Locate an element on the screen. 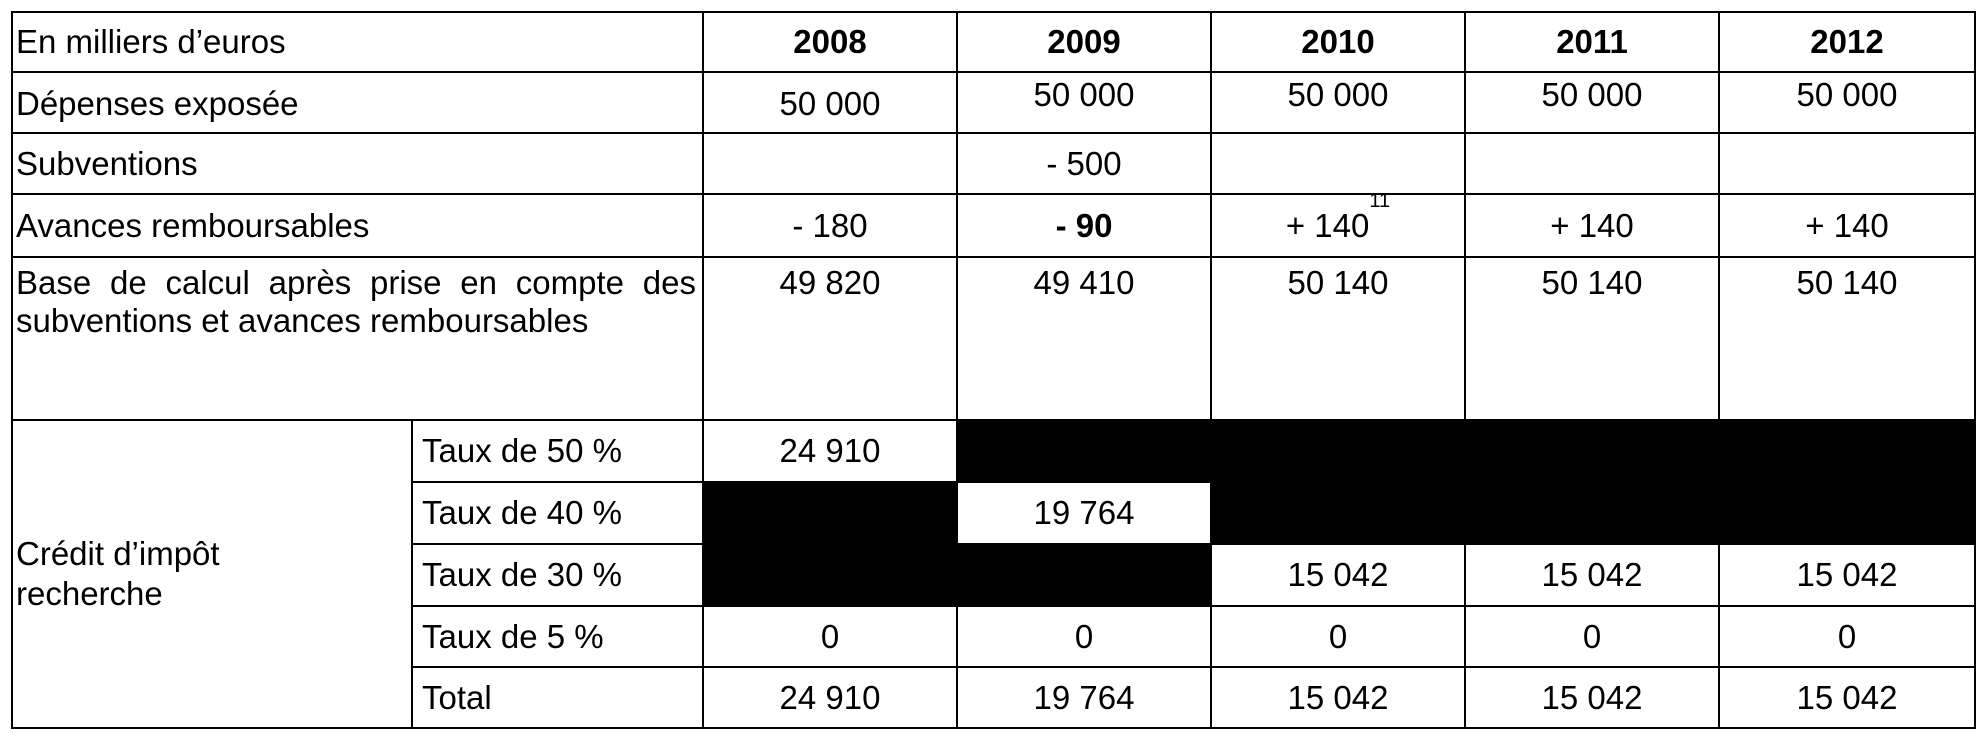 This screenshot has width=1980, height=739. year-header-2011: 2011 is located at coordinates (1592, 42).